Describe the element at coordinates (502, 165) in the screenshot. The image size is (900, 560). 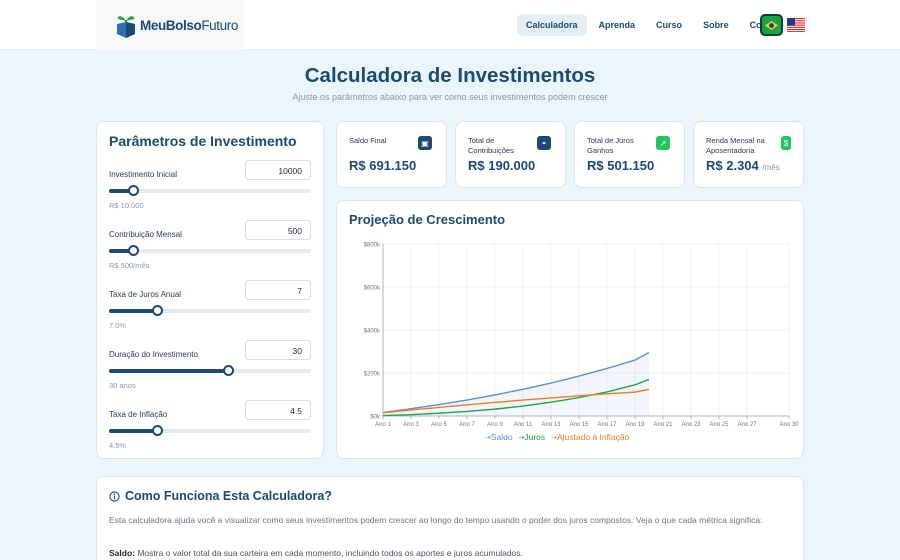
I see `stat-value: R$ 190.000` at that location.